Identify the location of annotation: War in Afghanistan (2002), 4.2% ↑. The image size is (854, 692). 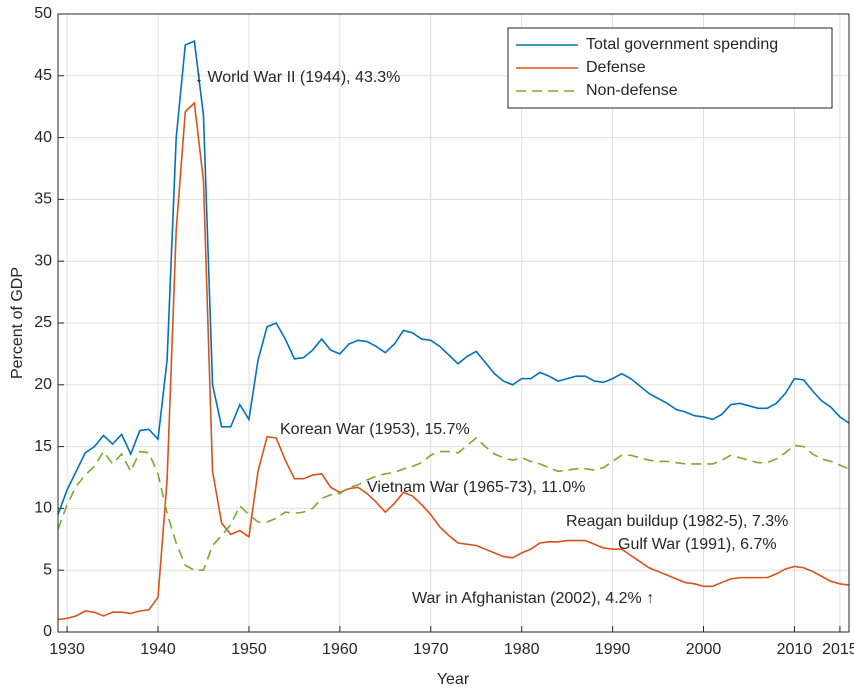
(533, 598).